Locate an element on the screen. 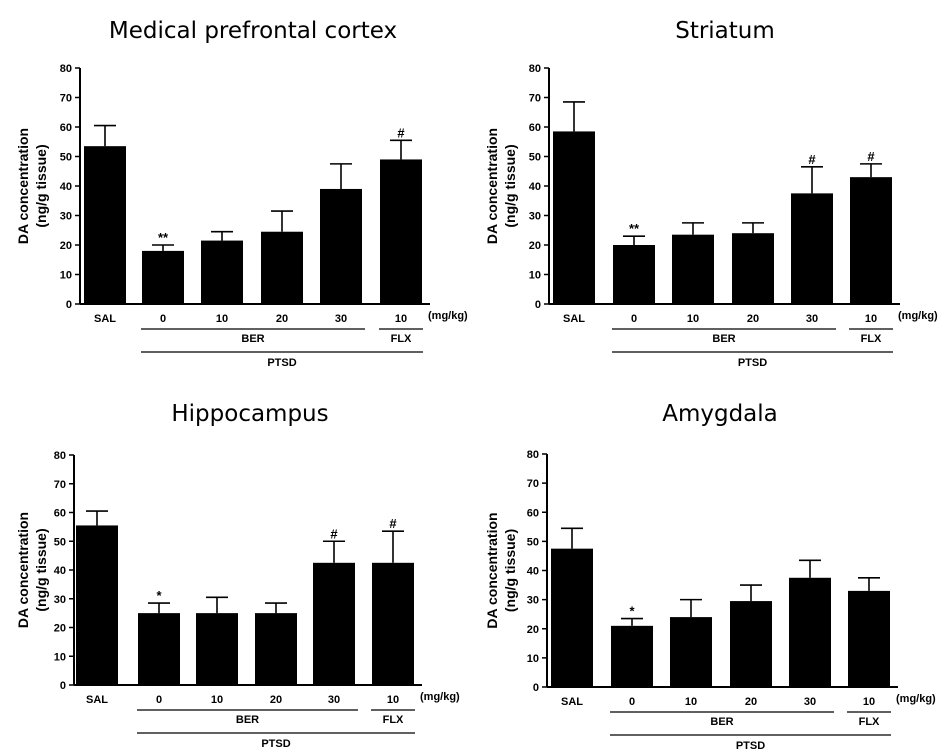  chart-title: Medical prefrontal cortex is located at coordinates (253, 31).